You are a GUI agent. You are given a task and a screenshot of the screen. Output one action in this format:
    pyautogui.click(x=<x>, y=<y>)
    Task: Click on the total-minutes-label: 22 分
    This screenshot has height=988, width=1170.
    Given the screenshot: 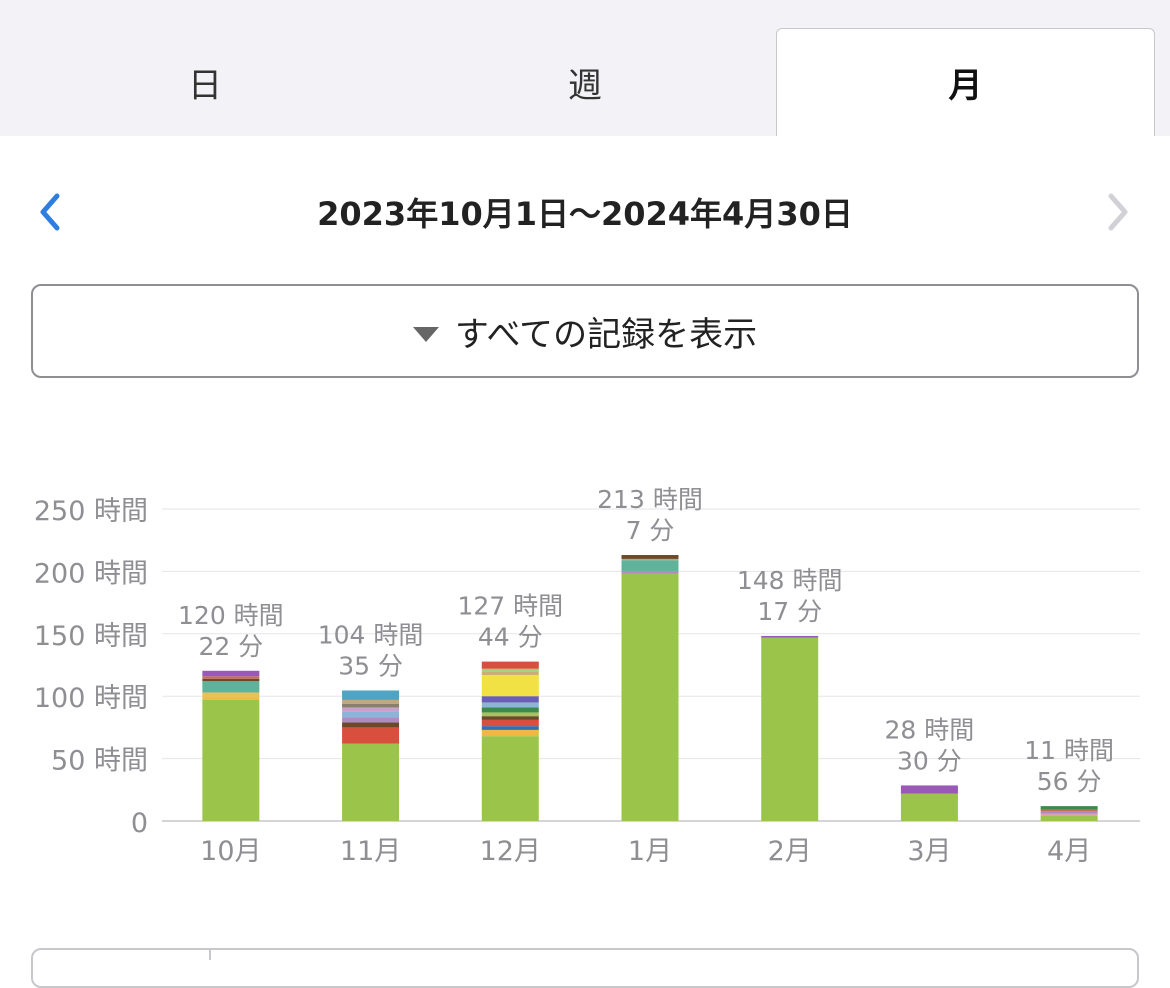 What is the action you would take?
    pyautogui.click(x=230, y=646)
    